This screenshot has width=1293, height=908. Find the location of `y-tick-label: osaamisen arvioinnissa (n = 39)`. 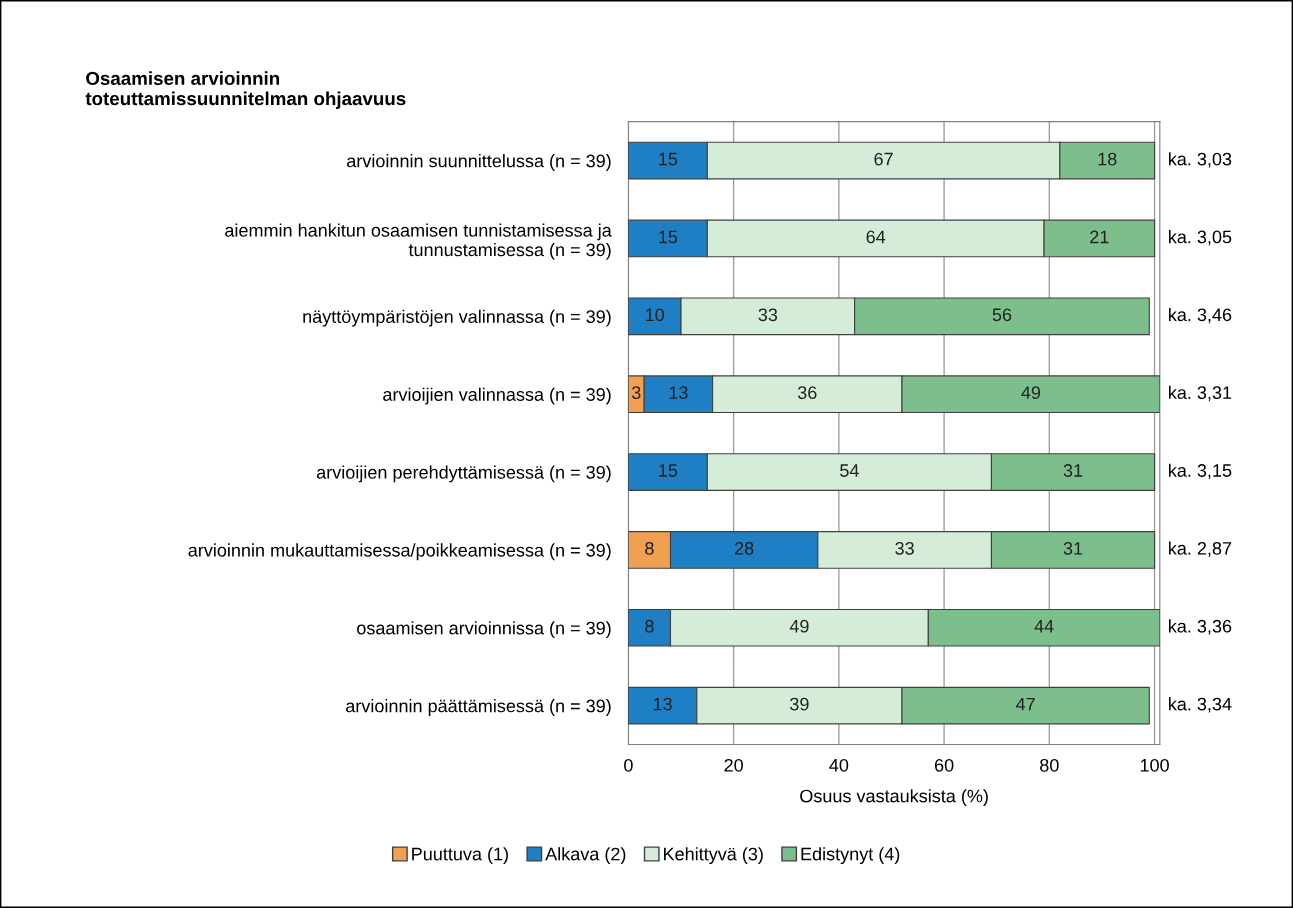

y-tick-label: osaamisen arvioinnissa (n = 39) is located at coordinates (484, 630).